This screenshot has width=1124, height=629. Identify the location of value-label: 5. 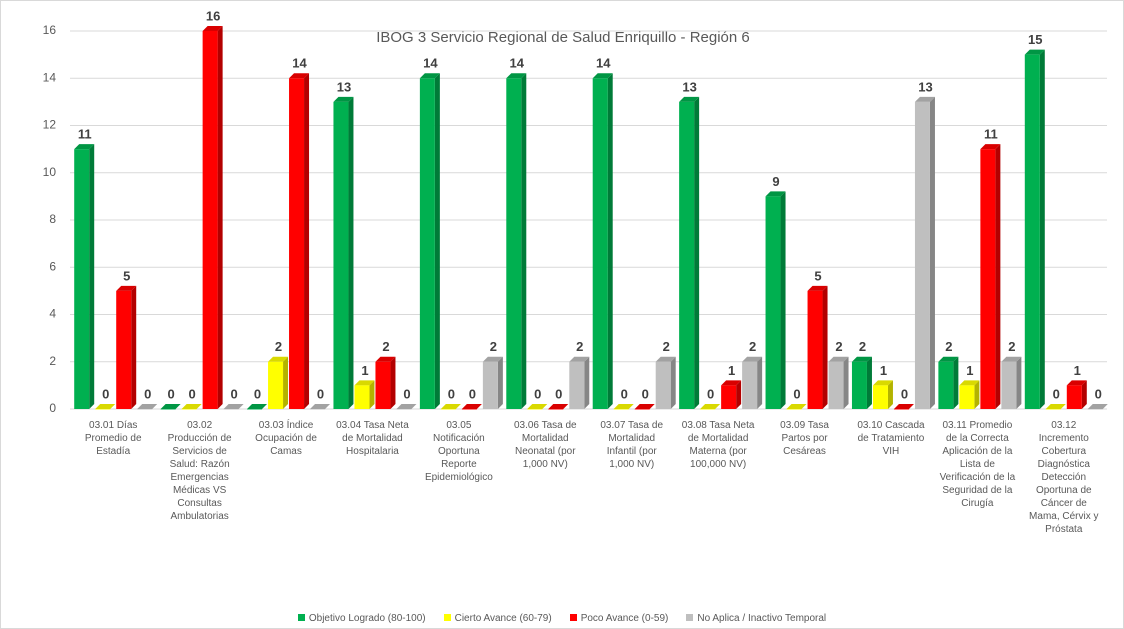
(126, 275).